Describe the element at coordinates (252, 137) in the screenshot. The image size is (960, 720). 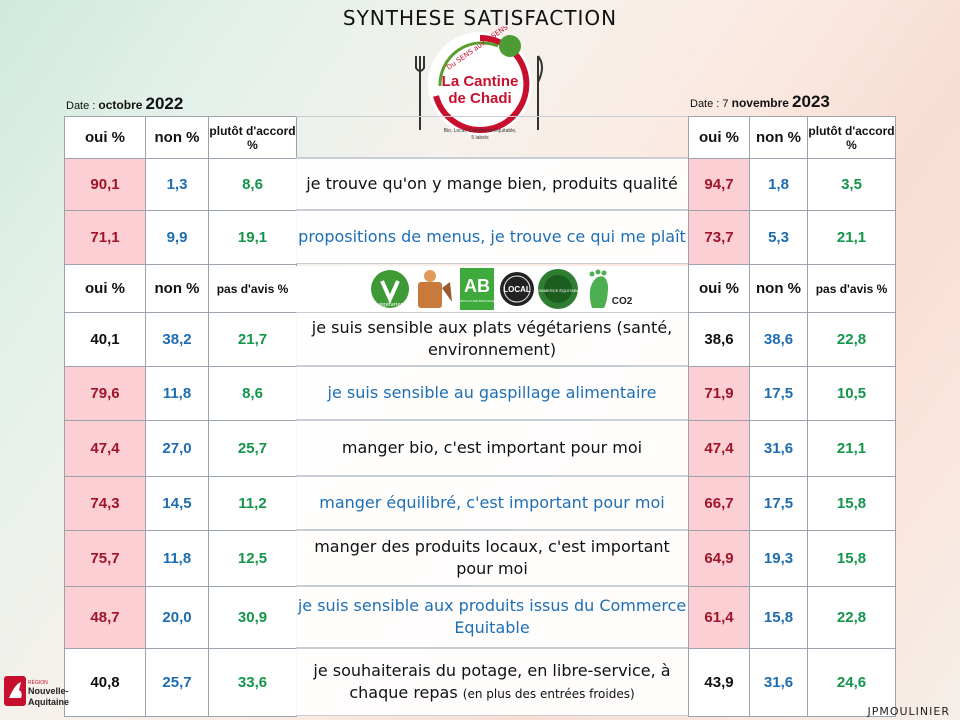
I see `header-third: plutôt d'accord %` at that location.